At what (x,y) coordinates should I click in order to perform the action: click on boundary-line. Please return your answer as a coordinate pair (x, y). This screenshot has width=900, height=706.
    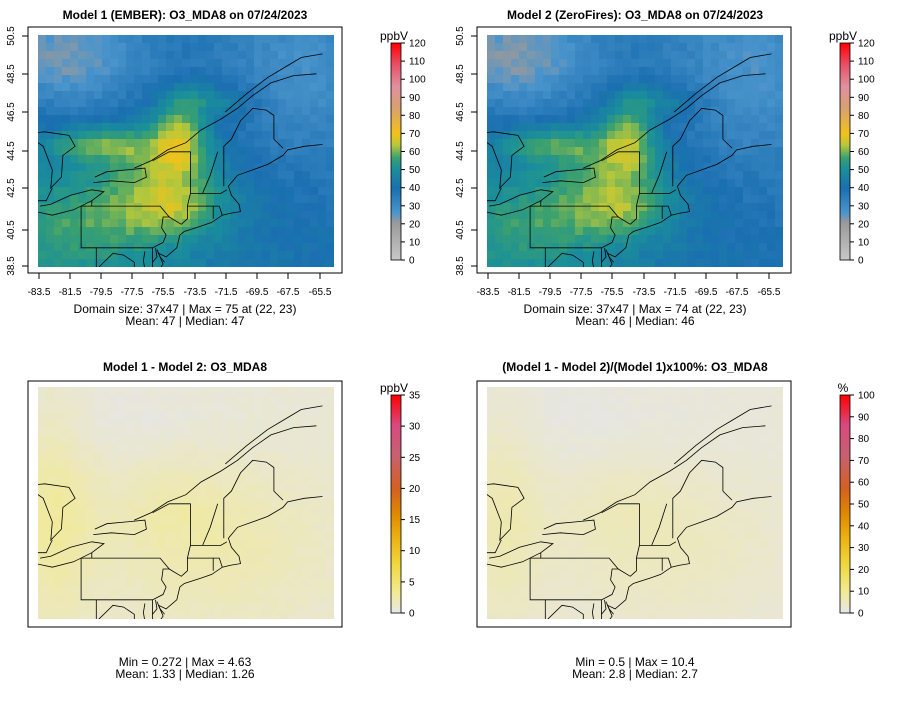
    Looking at the image, I should click on (564, 257).